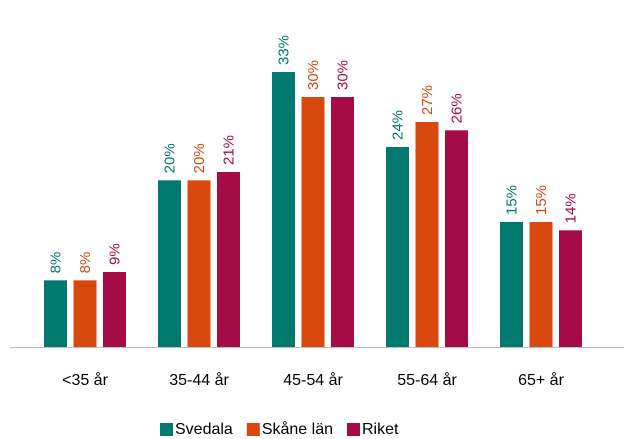 Image resolution: width=636 pixels, height=439 pixels. Describe the element at coordinates (380, 429) in the screenshot. I see `legend-label: Riket` at that location.